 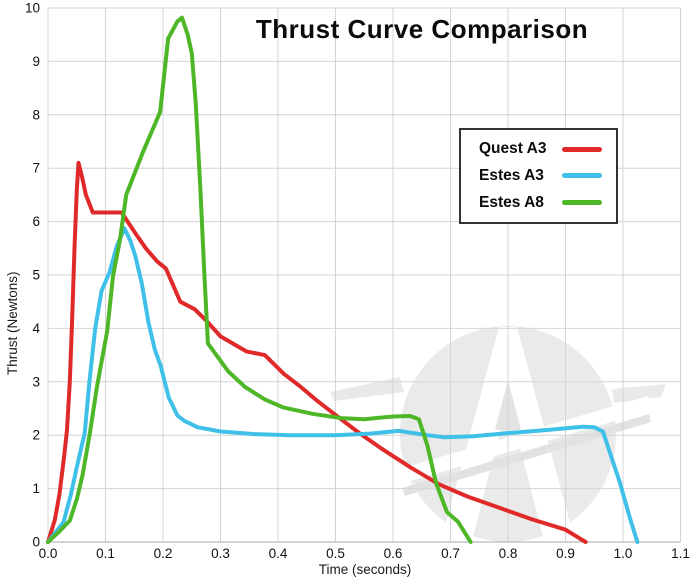 What do you see at coordinates (32, 8) in the screenshot?
I see `y-tick-label: 10` at bounding box center [32, 8].